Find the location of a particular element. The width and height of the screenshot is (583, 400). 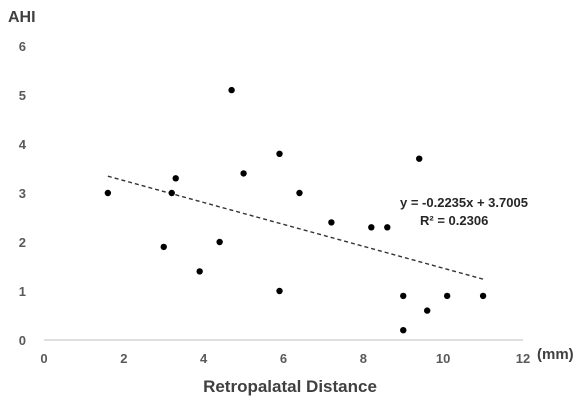

x-tick-label: 8 is located at coordinates (363, 358).